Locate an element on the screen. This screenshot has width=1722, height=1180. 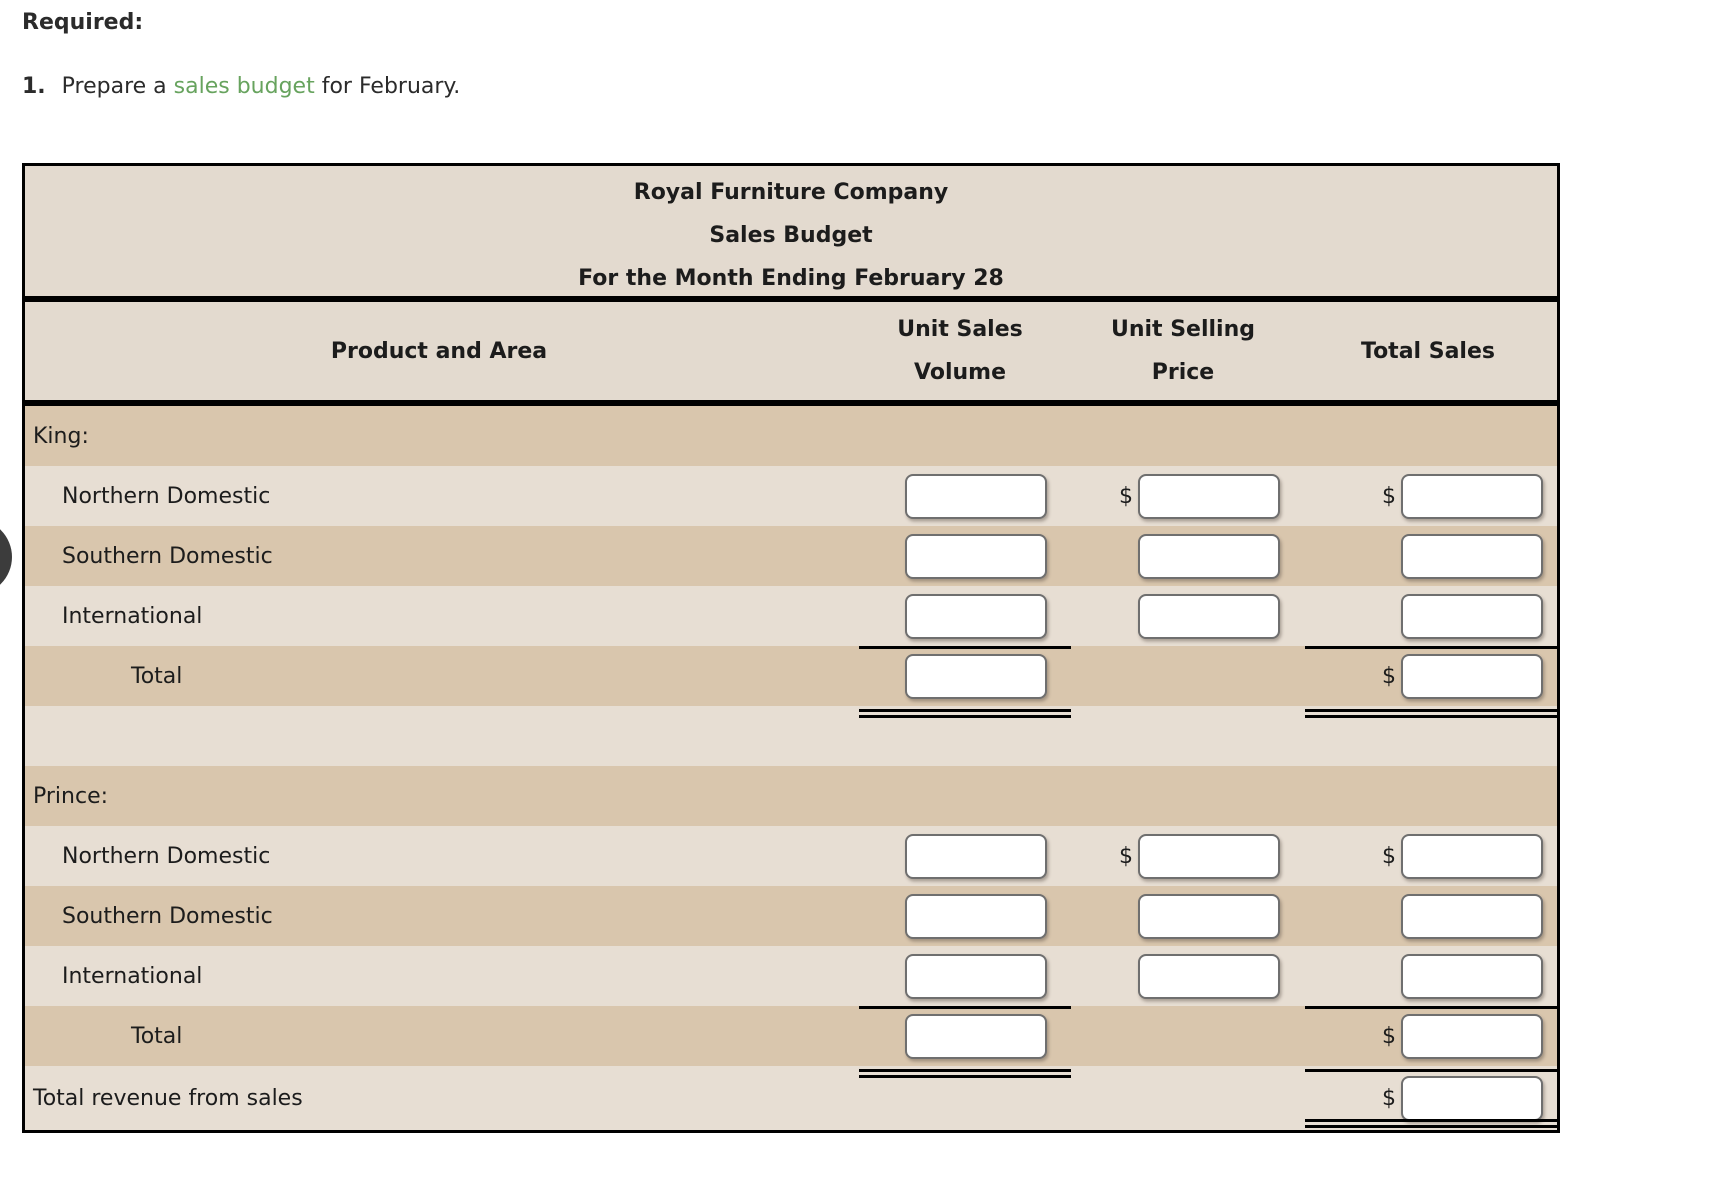
single-rule-prince-total-sales-bottom is located at coordinates (1432, 1070).